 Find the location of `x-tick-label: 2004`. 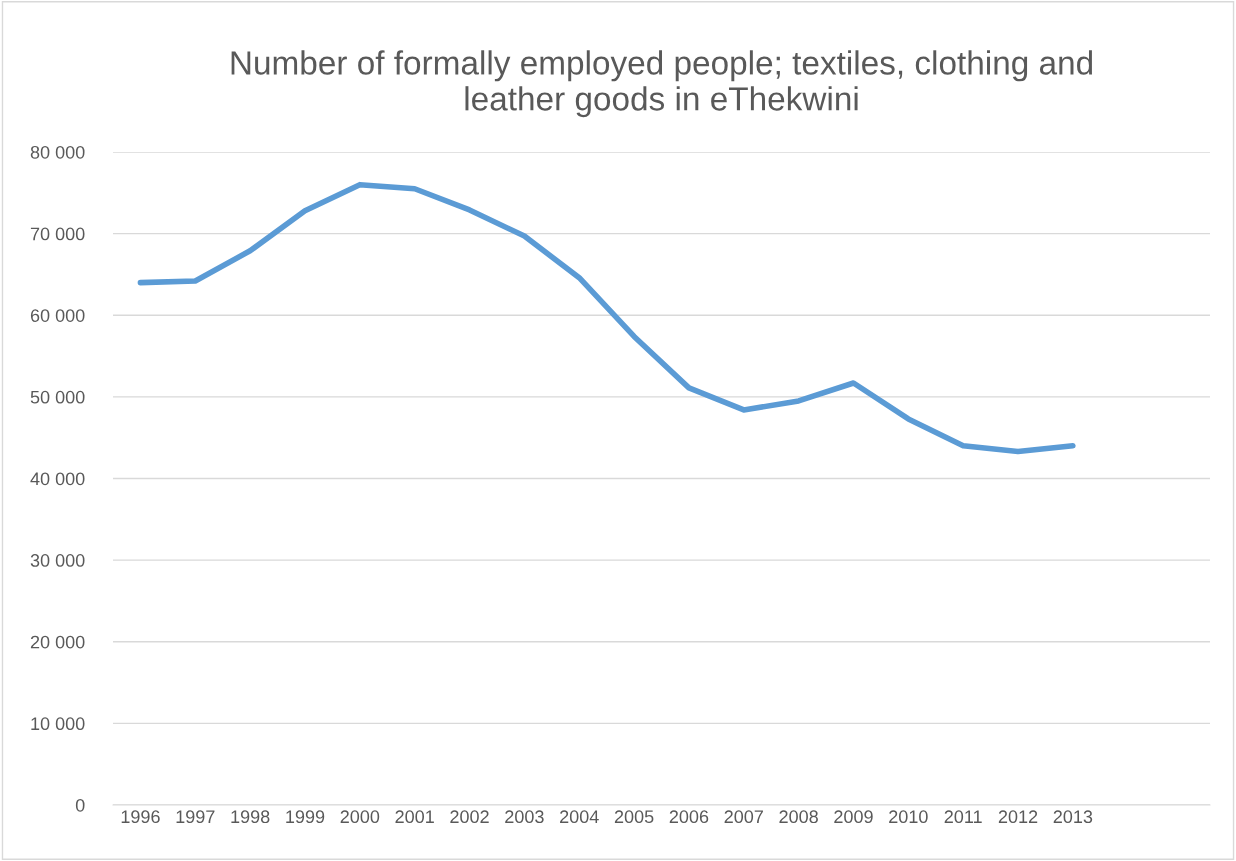

x-tick-label: 2004 is located at coordinates (579, 817).